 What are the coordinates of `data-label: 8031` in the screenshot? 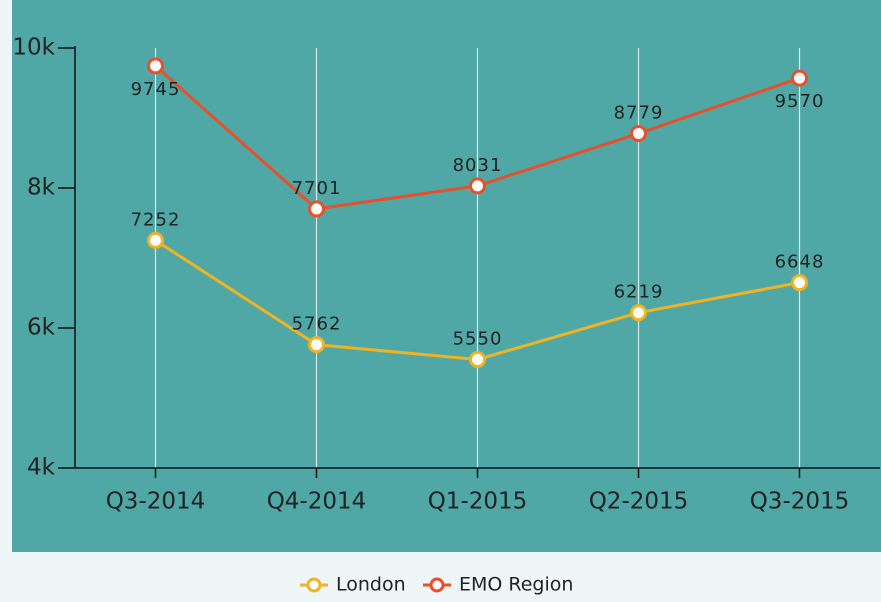 It's located at (478, 165).